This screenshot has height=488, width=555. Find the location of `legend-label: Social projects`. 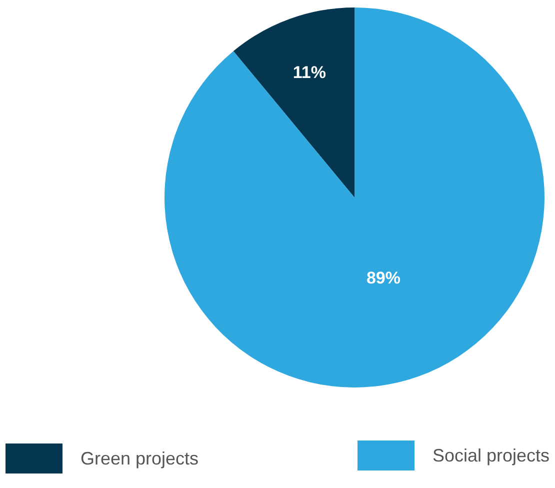

legend-label: Social projects is located at coordinates (491, 456).